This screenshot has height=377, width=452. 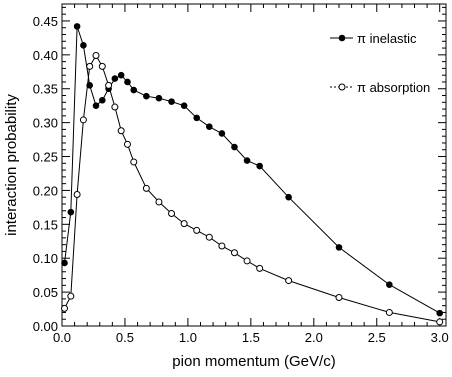 I want to click on y-tick-label: 0.25, so click(x=45, y=157).